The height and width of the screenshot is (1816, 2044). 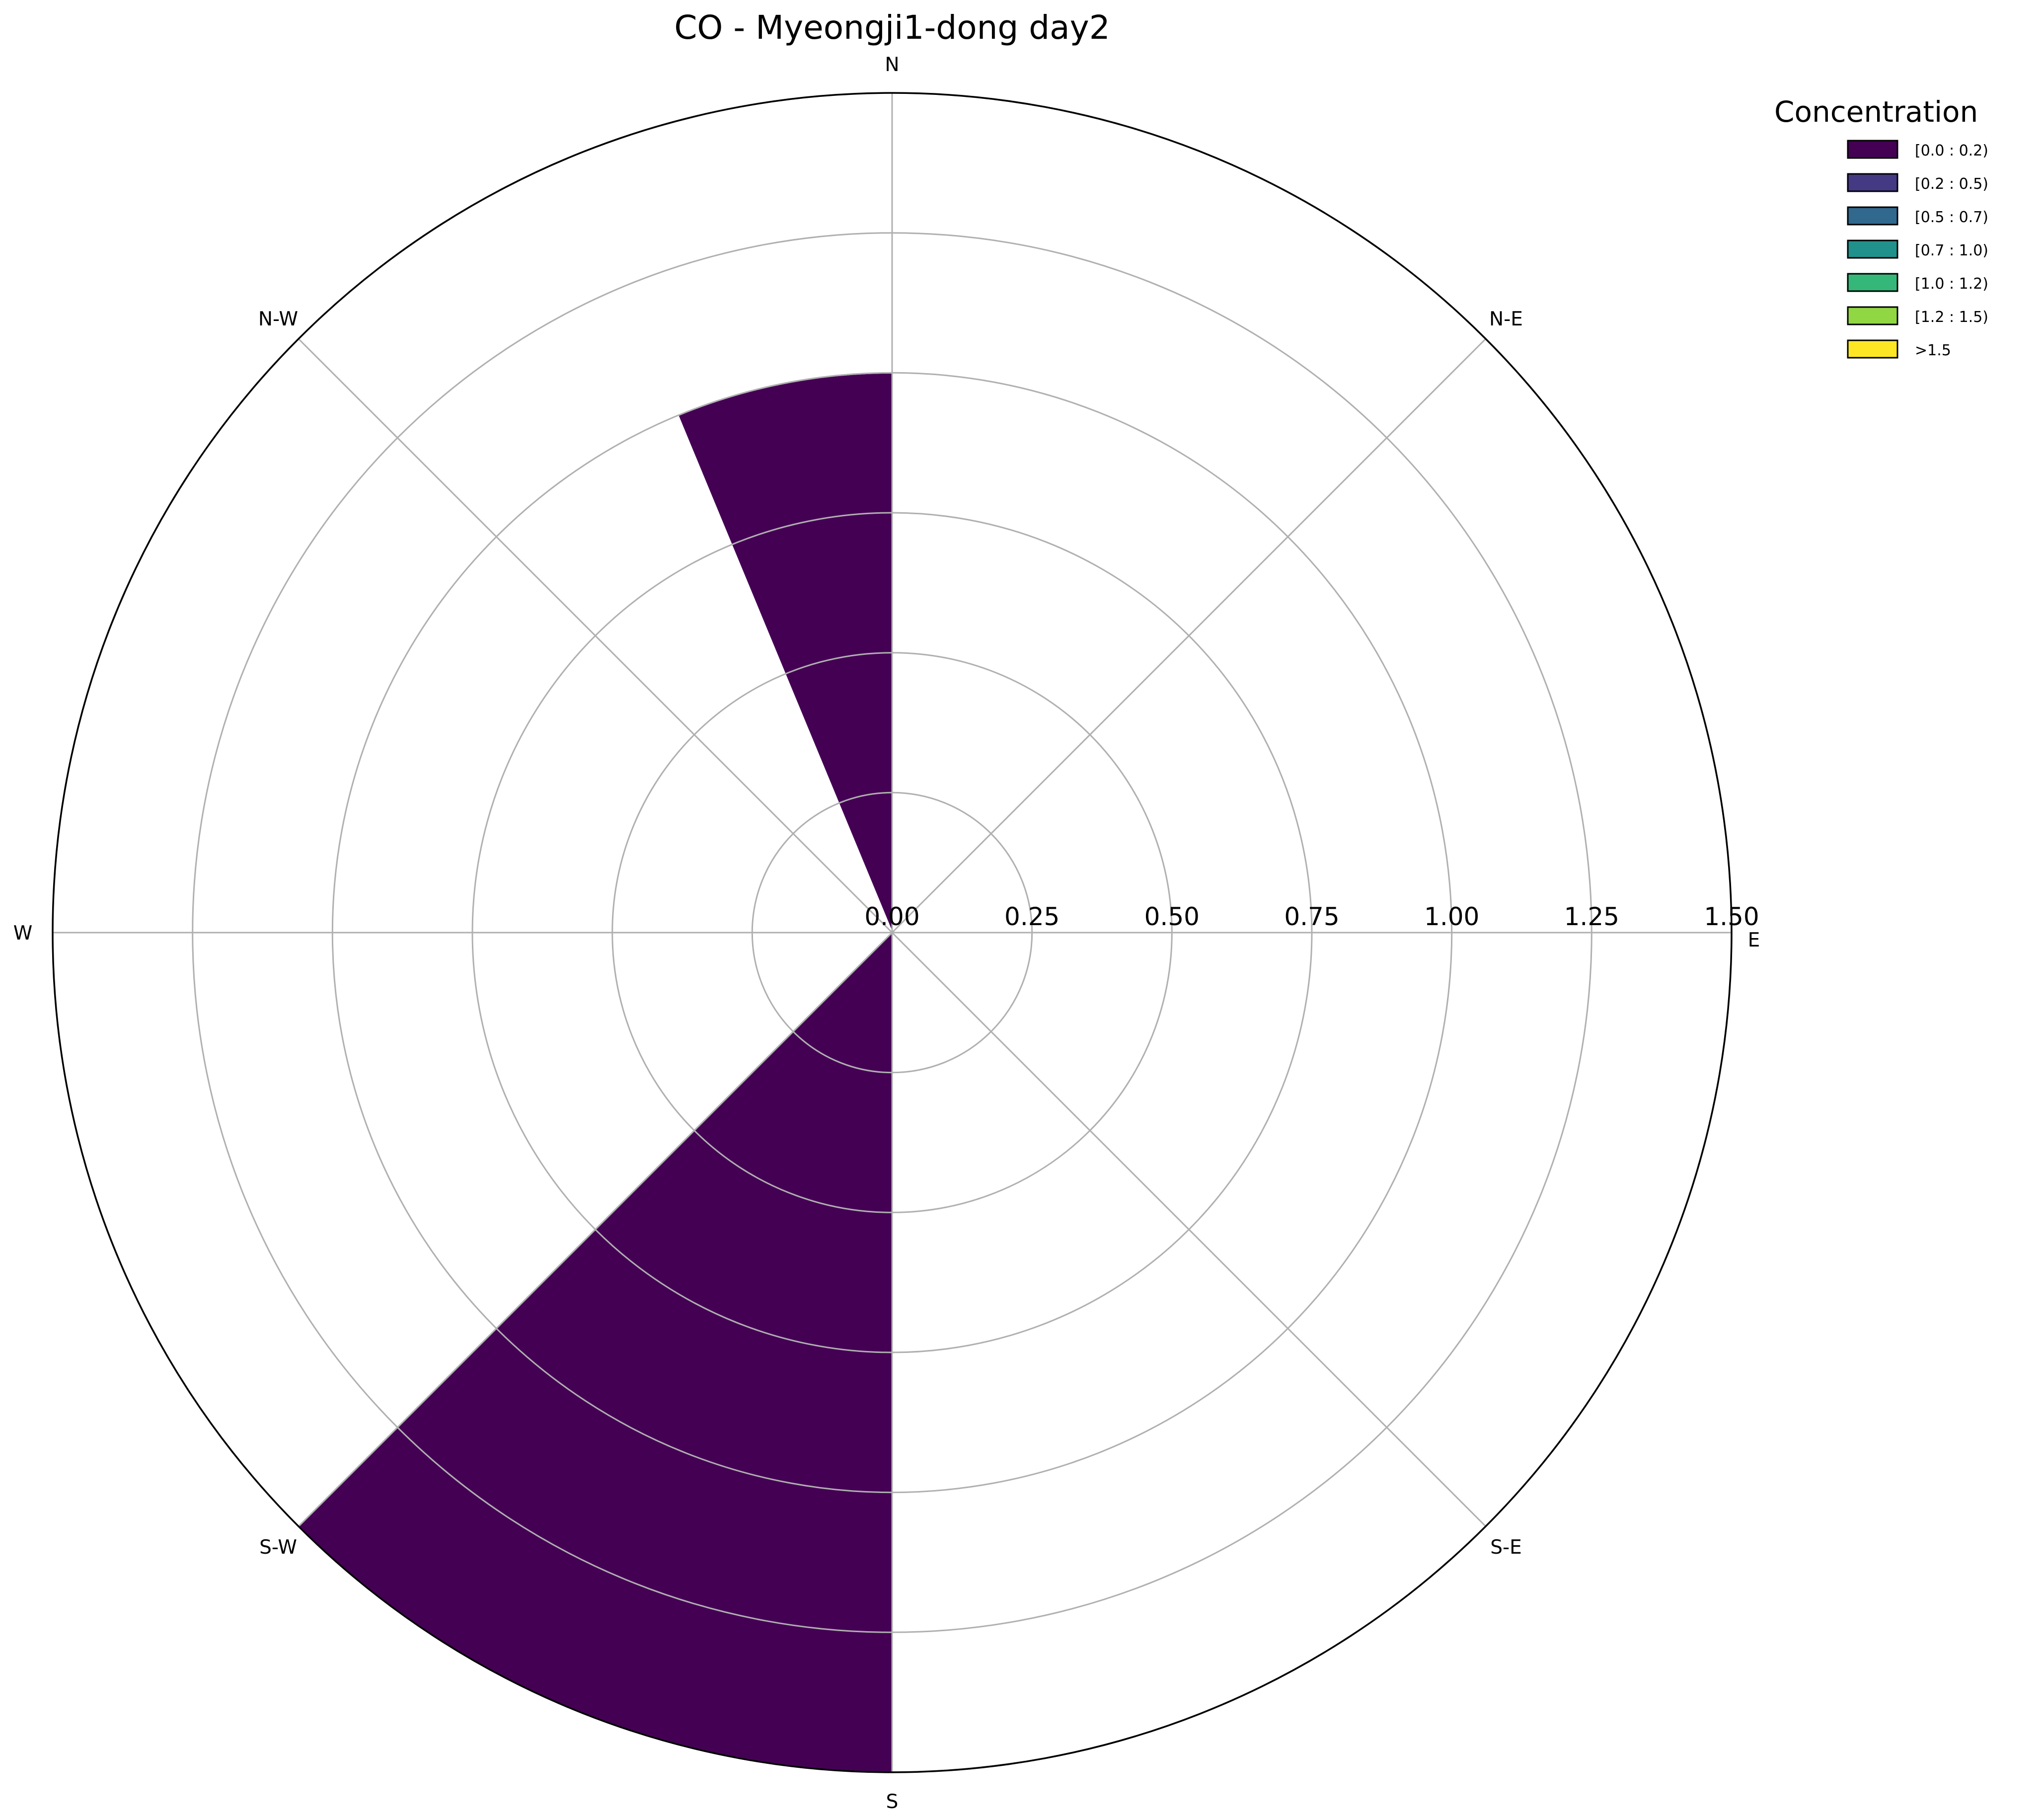 What do you see at coordinates (278, 319) in the screenshot?
I see `direction-label: N-W` at bounding box center [278, 319].